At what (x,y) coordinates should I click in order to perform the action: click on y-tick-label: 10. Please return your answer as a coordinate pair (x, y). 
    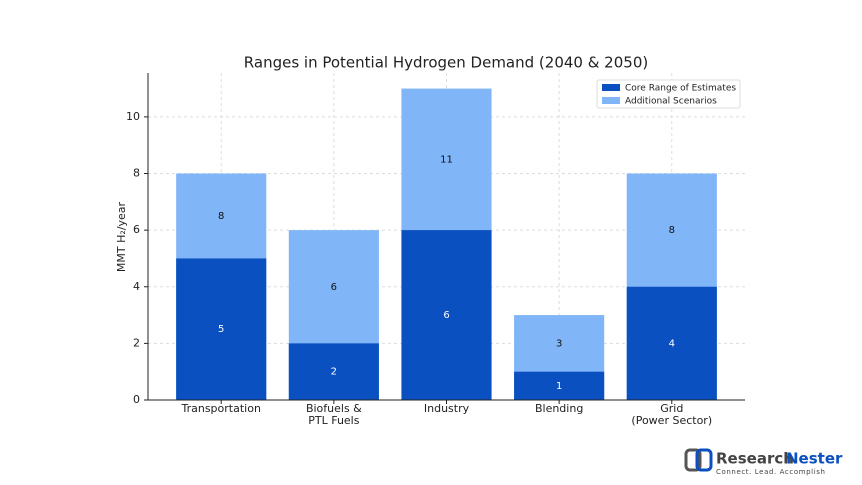
    Looking at the image, I should click on (133, 116).